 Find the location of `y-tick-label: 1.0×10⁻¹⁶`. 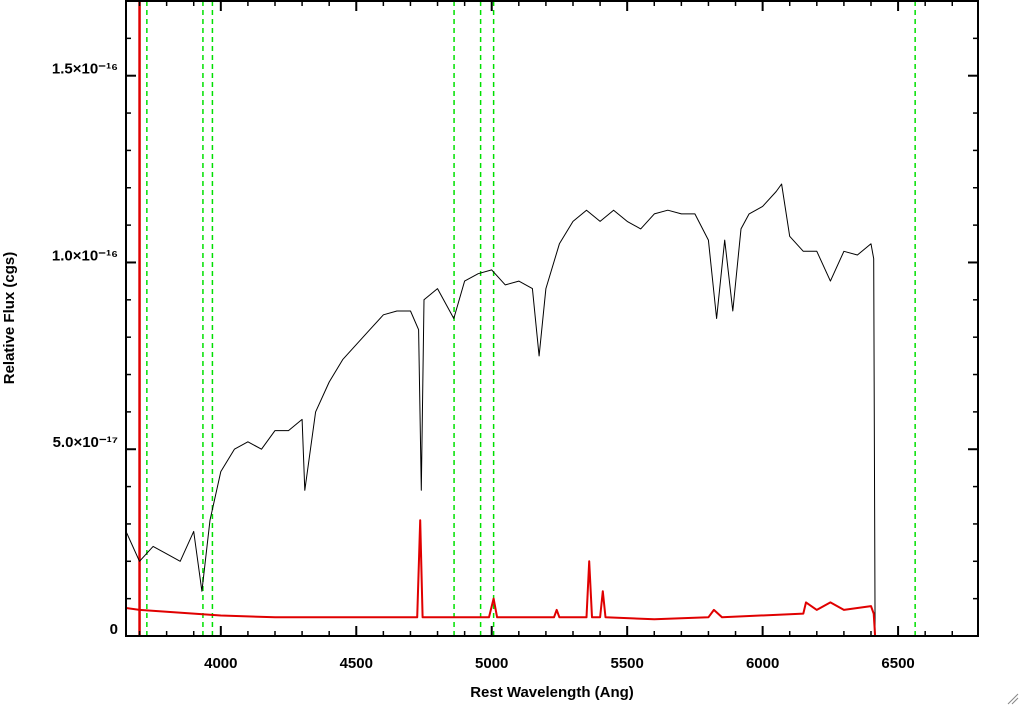

y-tick-label: 1.0×10⁻¹⁶ is located at coordinates (85, 255).